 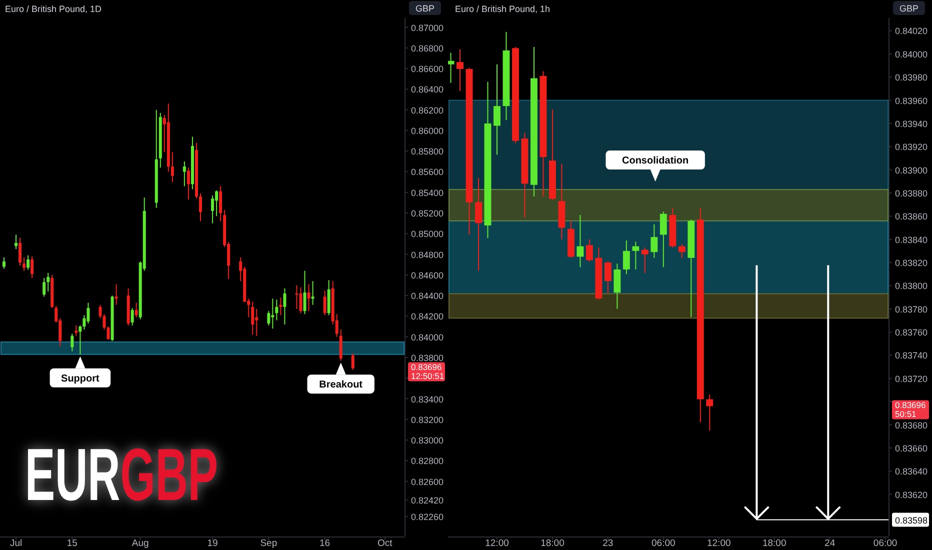 What do you see at coordinates (325, 543) in the screenshot?
I see `x-tick-label: 16` at bounding box center [325, 543].